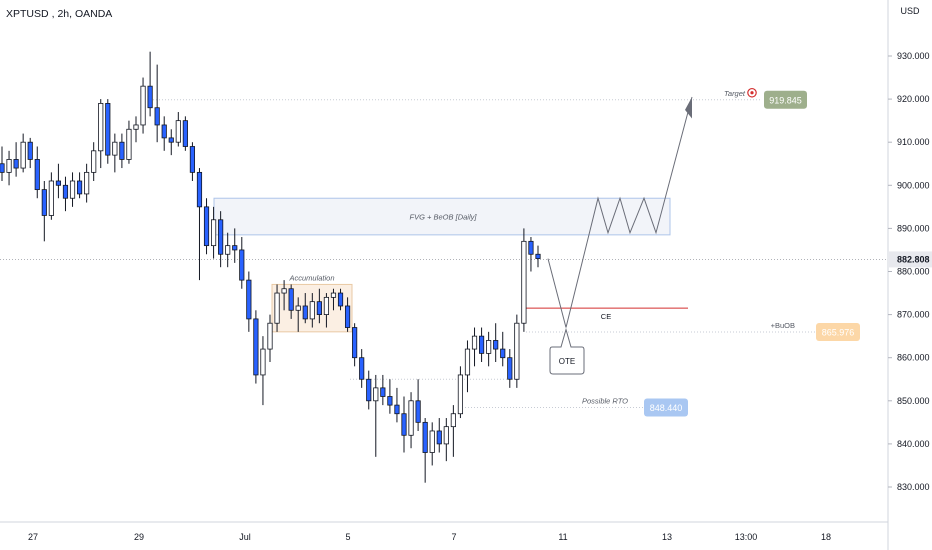  Describe the element at coordinates (913, 315) in the screenshot. I see `y-tick-label: 870.000` at that location.